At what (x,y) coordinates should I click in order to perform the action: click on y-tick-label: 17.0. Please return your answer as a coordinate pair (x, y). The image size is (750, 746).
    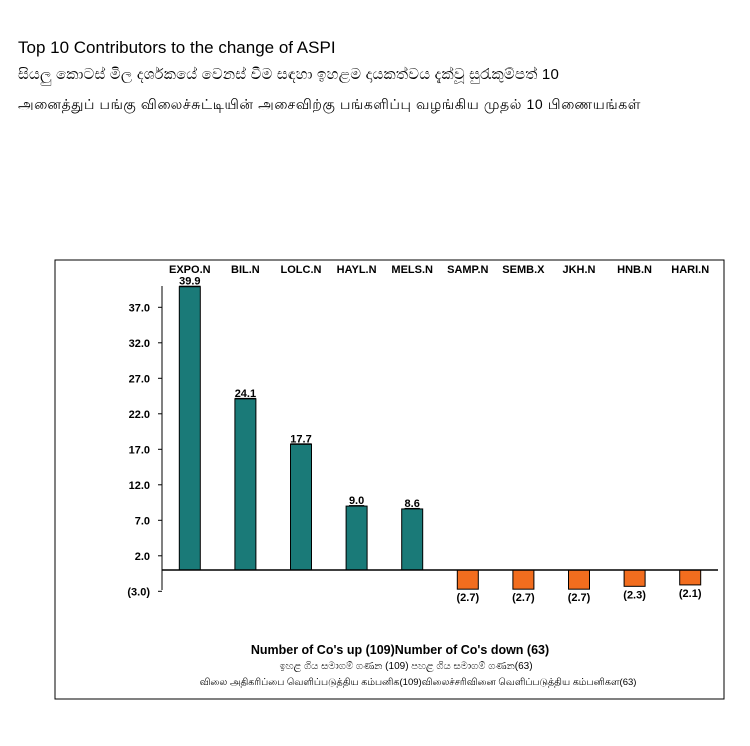
    Looking at the image, I should click on (139, 450).